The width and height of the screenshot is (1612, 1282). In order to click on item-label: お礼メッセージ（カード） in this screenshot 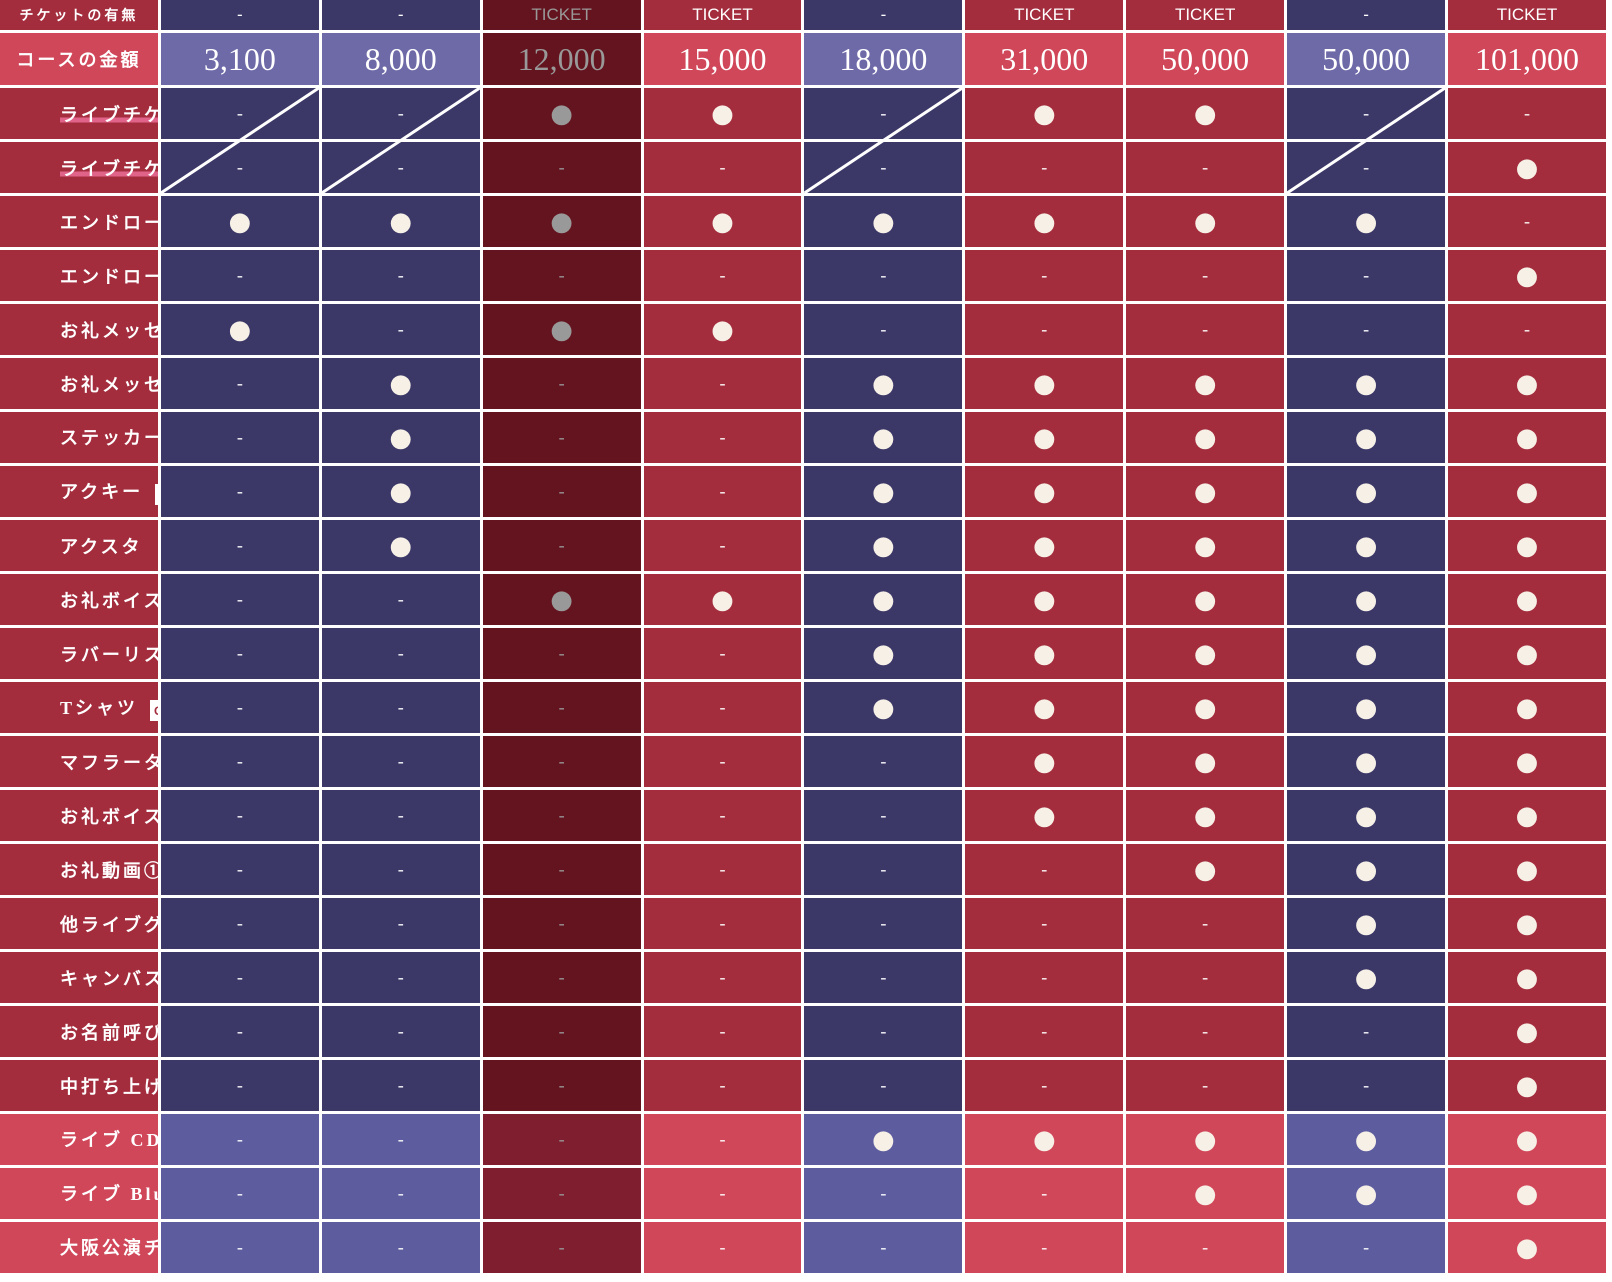, I will do `click(109, 384)`.